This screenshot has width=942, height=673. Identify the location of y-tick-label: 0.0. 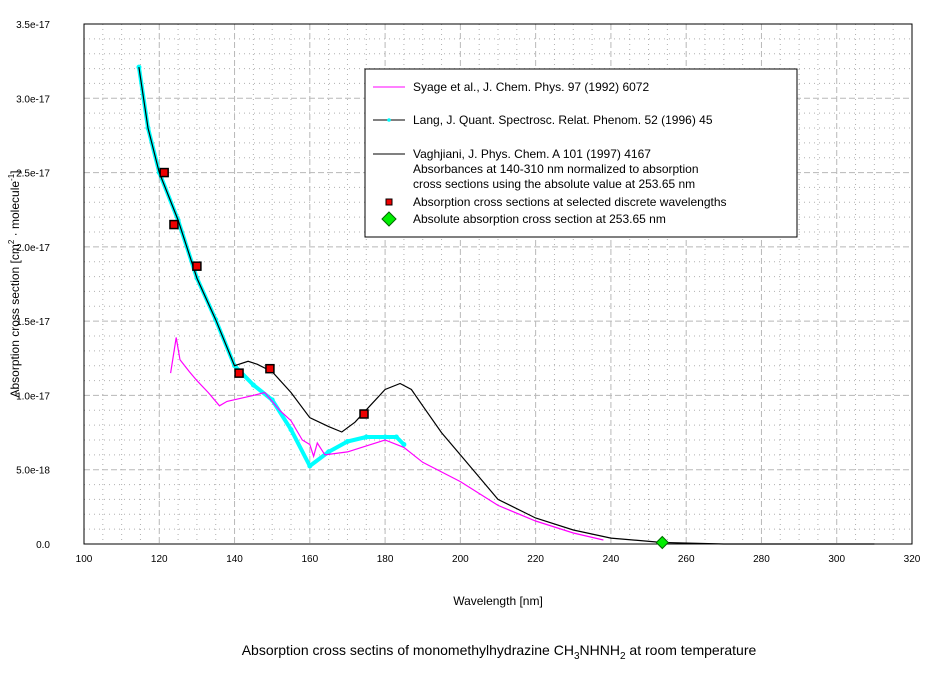
(43, 545).